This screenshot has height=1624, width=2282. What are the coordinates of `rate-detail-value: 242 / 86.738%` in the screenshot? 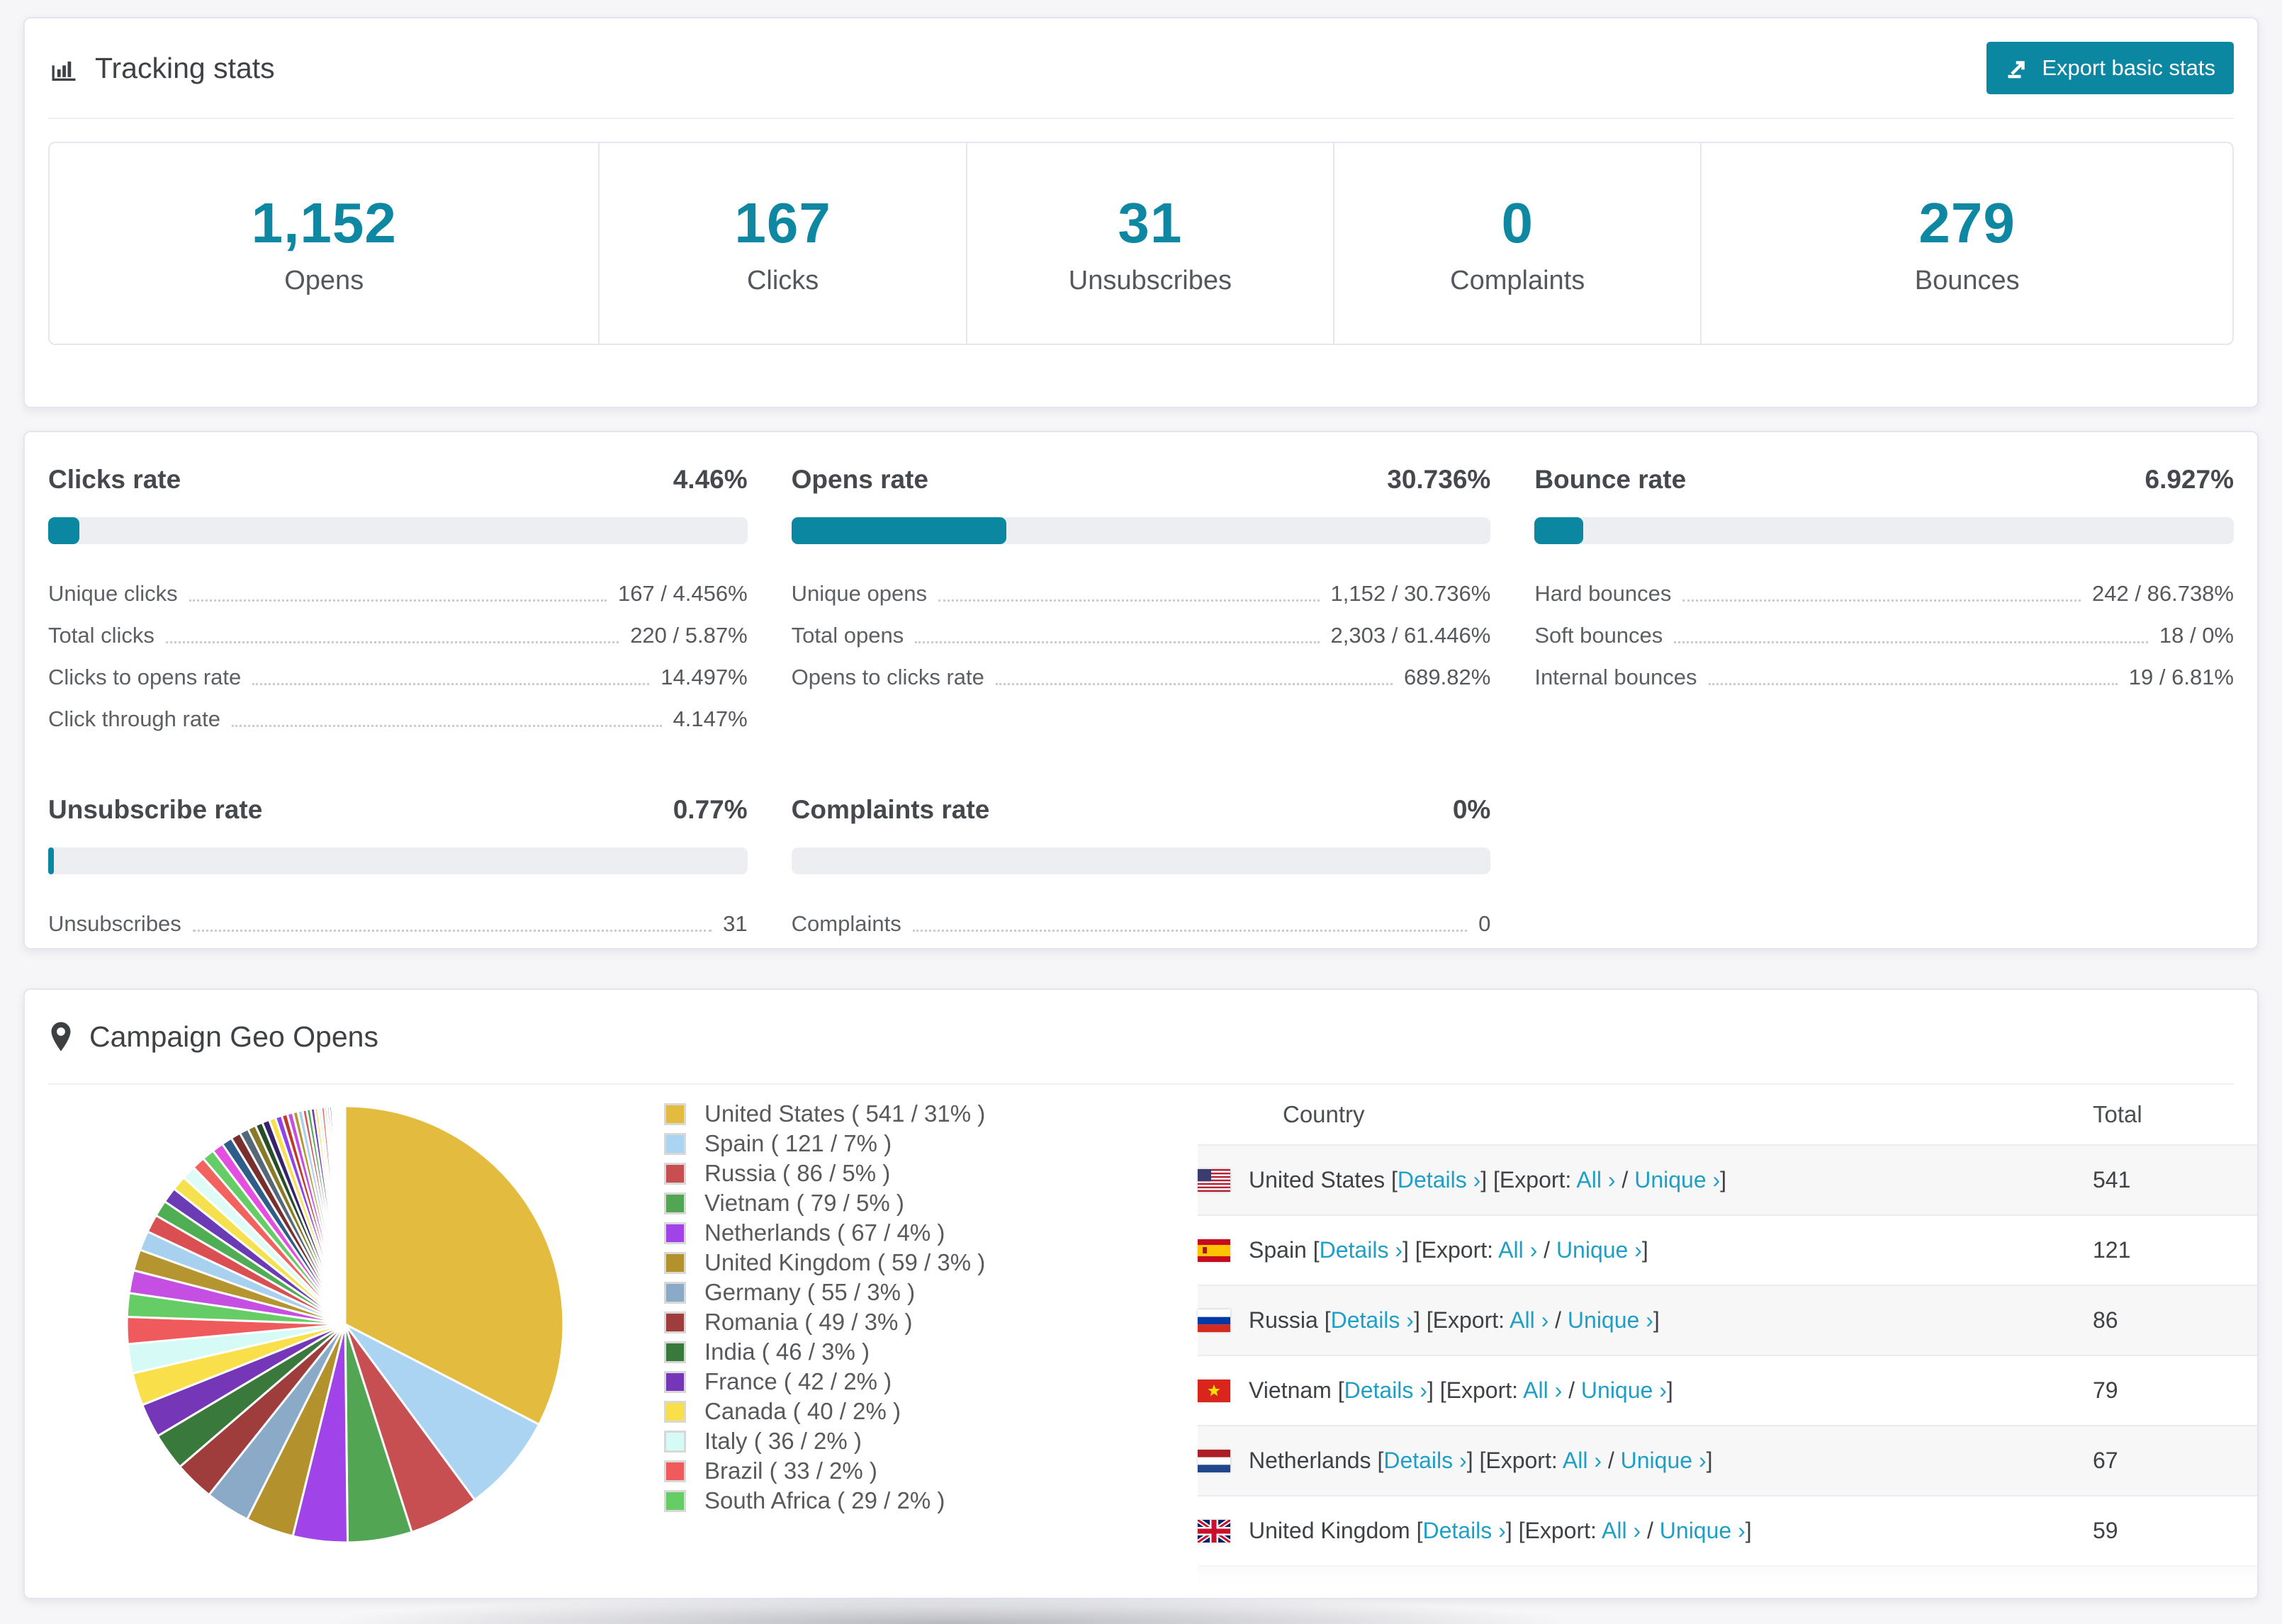 It's located at (2163, 593).